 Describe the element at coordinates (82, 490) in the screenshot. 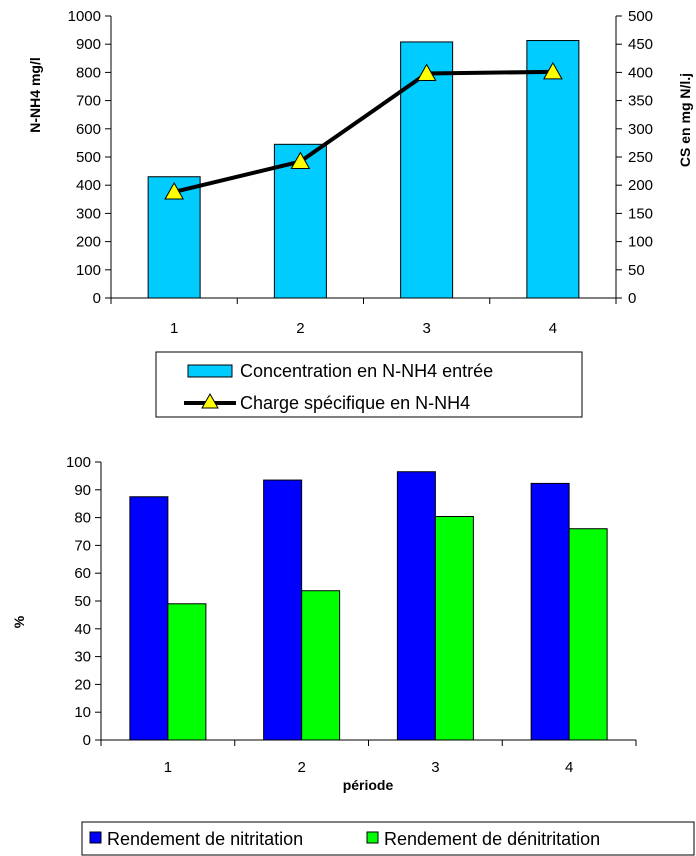

I see `y-tick-label: 90` at that location.